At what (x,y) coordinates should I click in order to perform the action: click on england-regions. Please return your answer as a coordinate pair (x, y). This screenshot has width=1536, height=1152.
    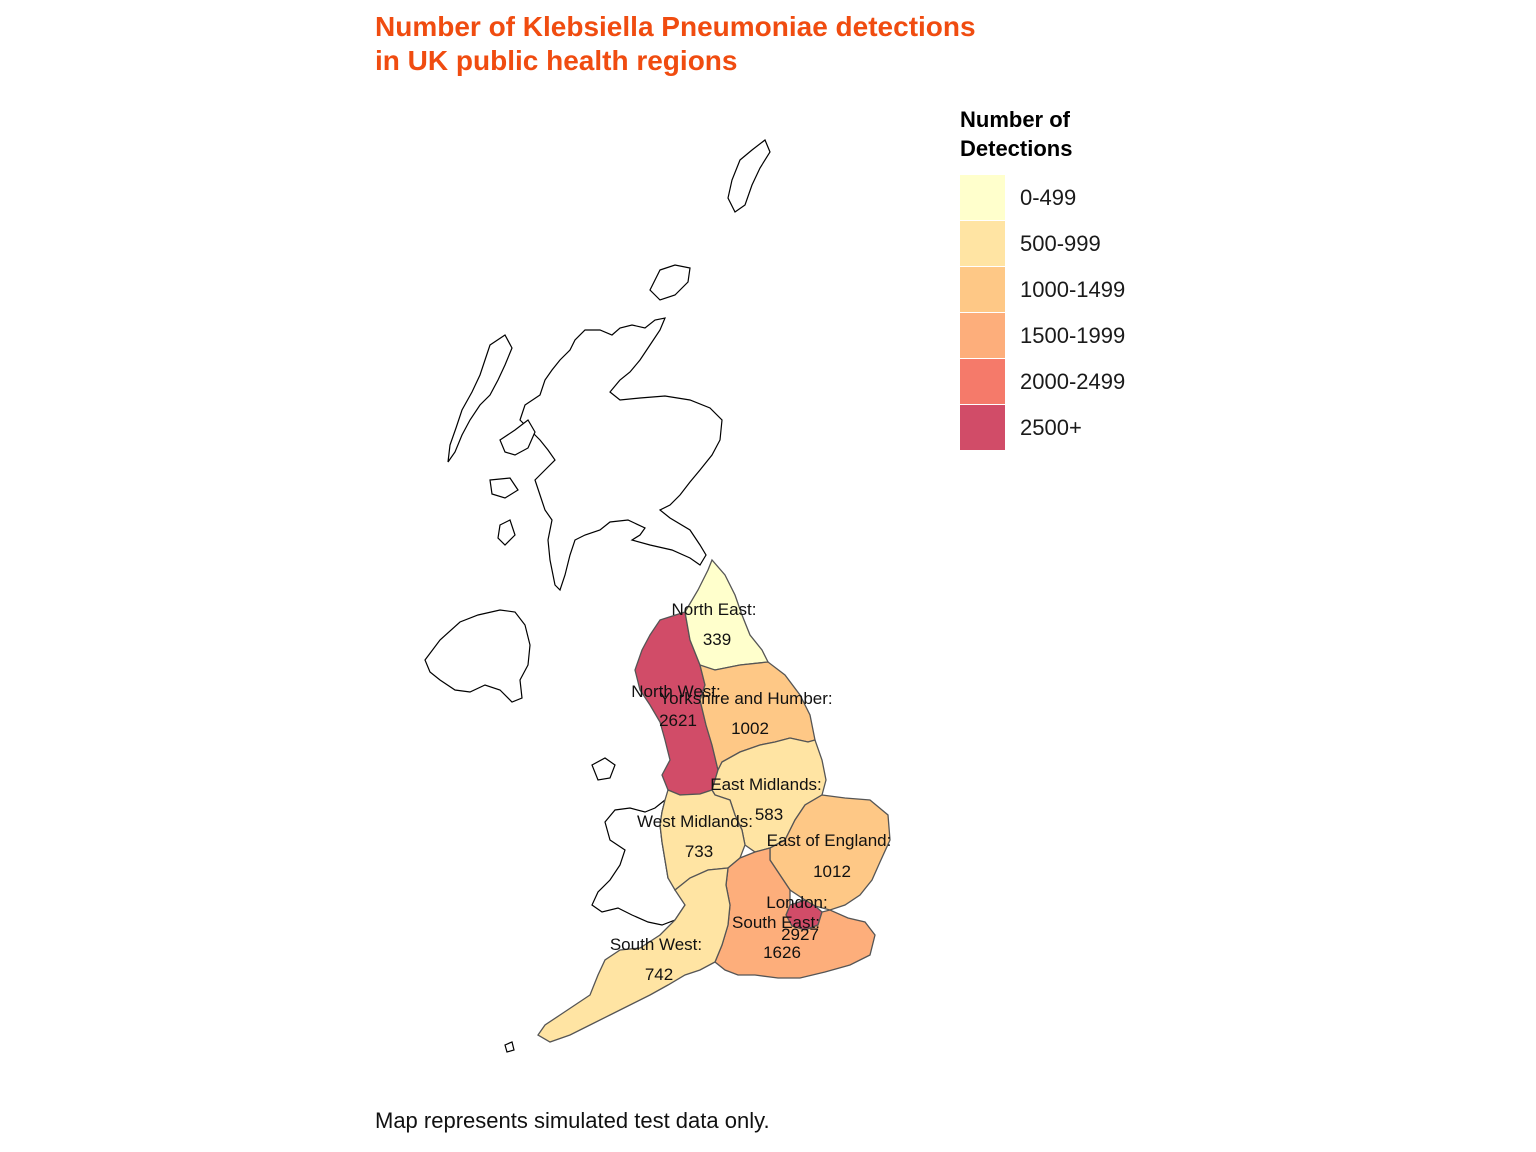
    Looking at the image, I should click on (714, 800).